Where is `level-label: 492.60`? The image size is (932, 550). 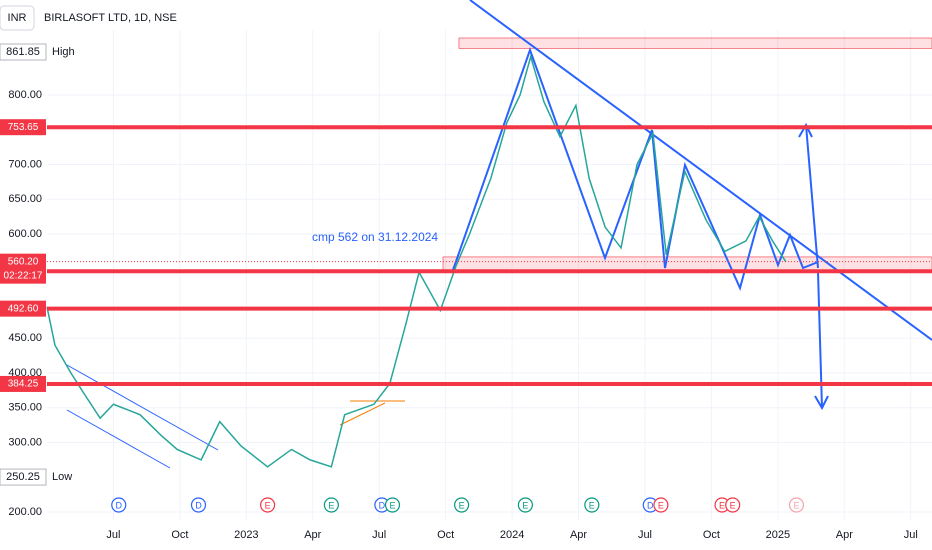 level-label: 492.60 is located at coordinates (23, 308).